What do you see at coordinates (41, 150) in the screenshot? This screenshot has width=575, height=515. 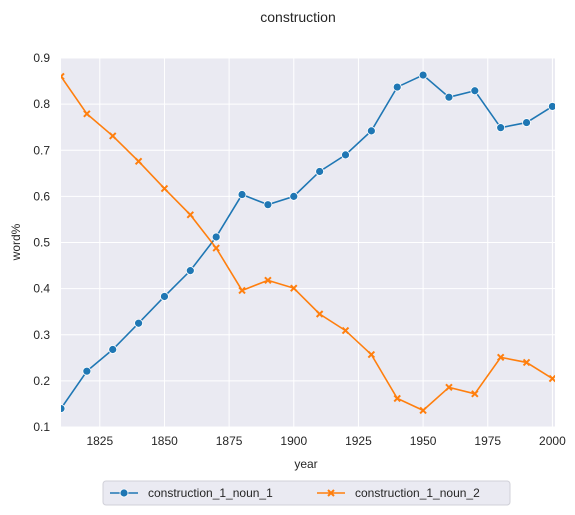 I see `y-tick-label: 0.7` at bounding box center [41, 150].